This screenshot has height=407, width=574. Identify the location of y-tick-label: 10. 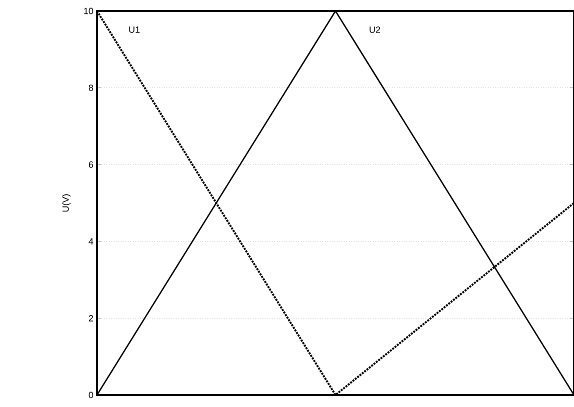
(89, 11).